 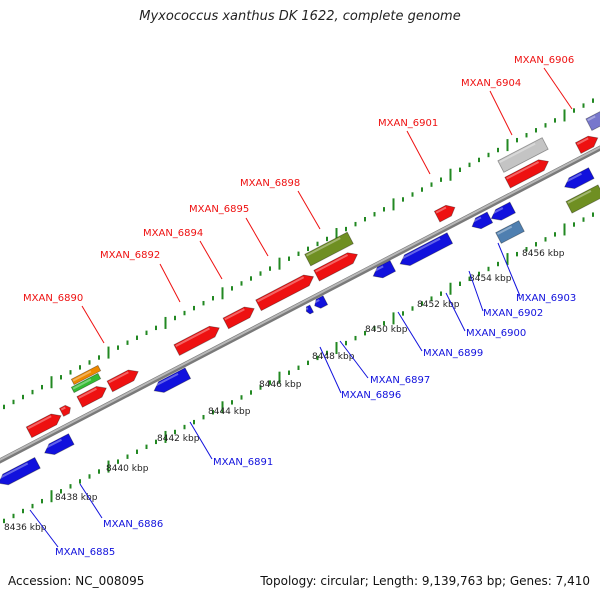 What do you see at coordinates (496, 333) in the screenshot?
I see `reverse-gene-label: MXAN_6900` at bounding box center [496, 333].